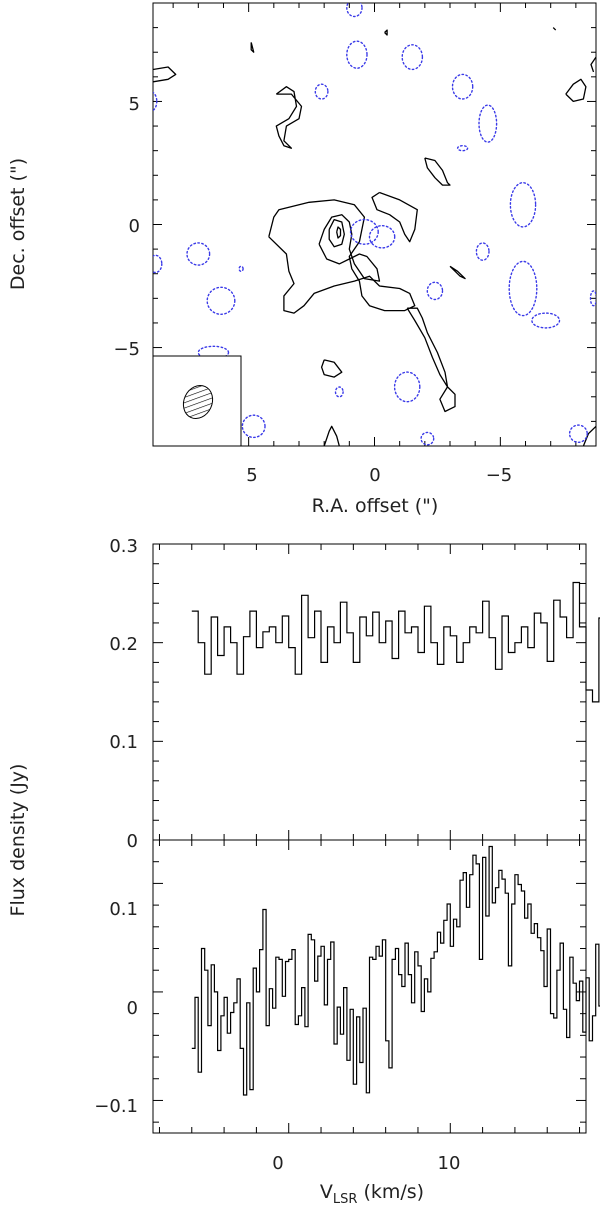 The width and height of the screenshot is (600, 1210). I want to click on contour-map-x-tick-labels: 5 0 −5, so click(379, 475).